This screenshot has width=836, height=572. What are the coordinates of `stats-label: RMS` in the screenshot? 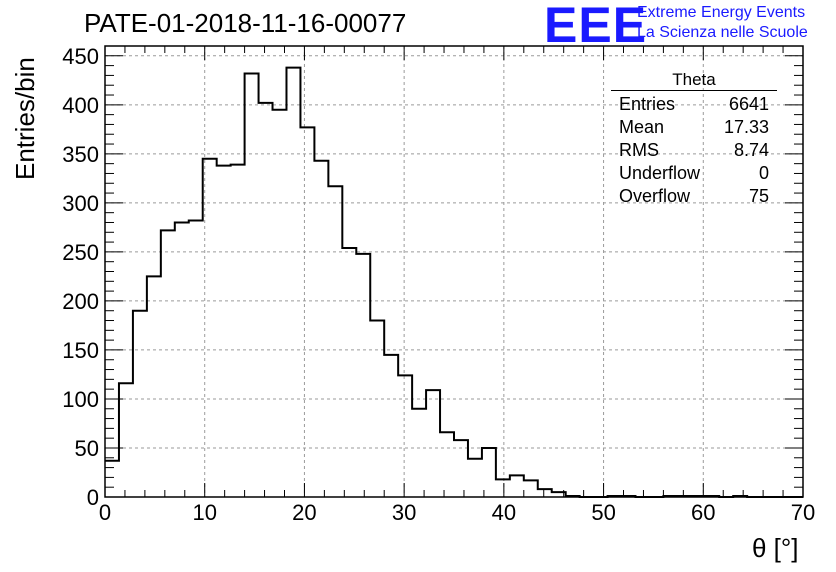 It's located at (639, 150).